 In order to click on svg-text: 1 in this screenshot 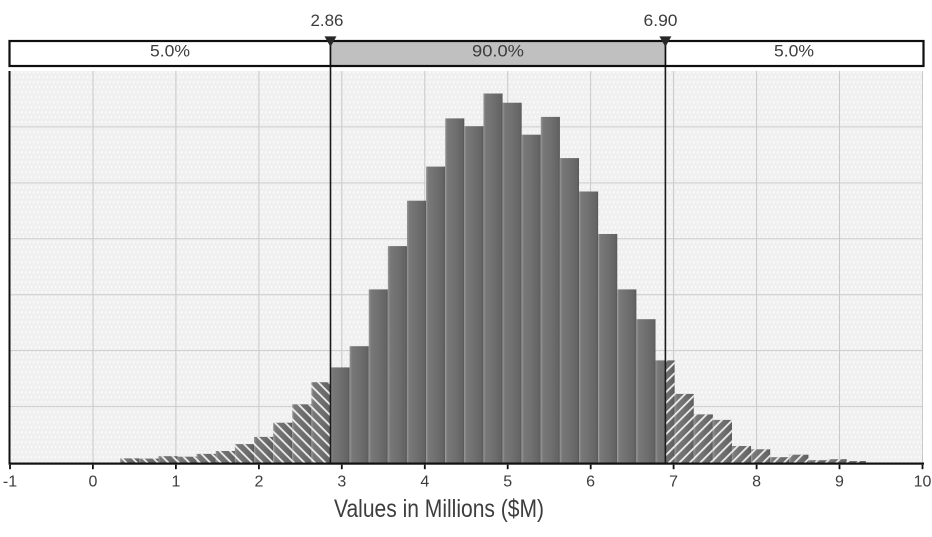, I will do `click(175, 482)`.